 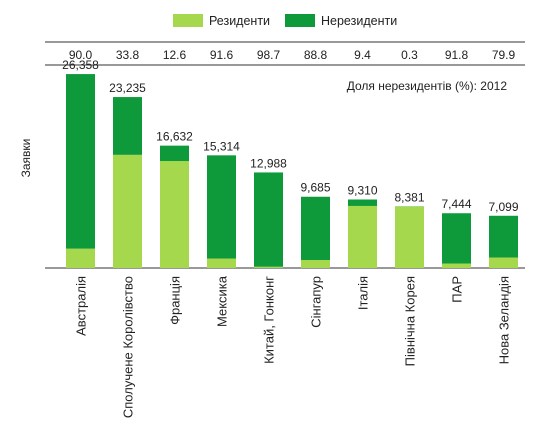 I want to click on total-label: 12,988, so click(x=268, y=163).